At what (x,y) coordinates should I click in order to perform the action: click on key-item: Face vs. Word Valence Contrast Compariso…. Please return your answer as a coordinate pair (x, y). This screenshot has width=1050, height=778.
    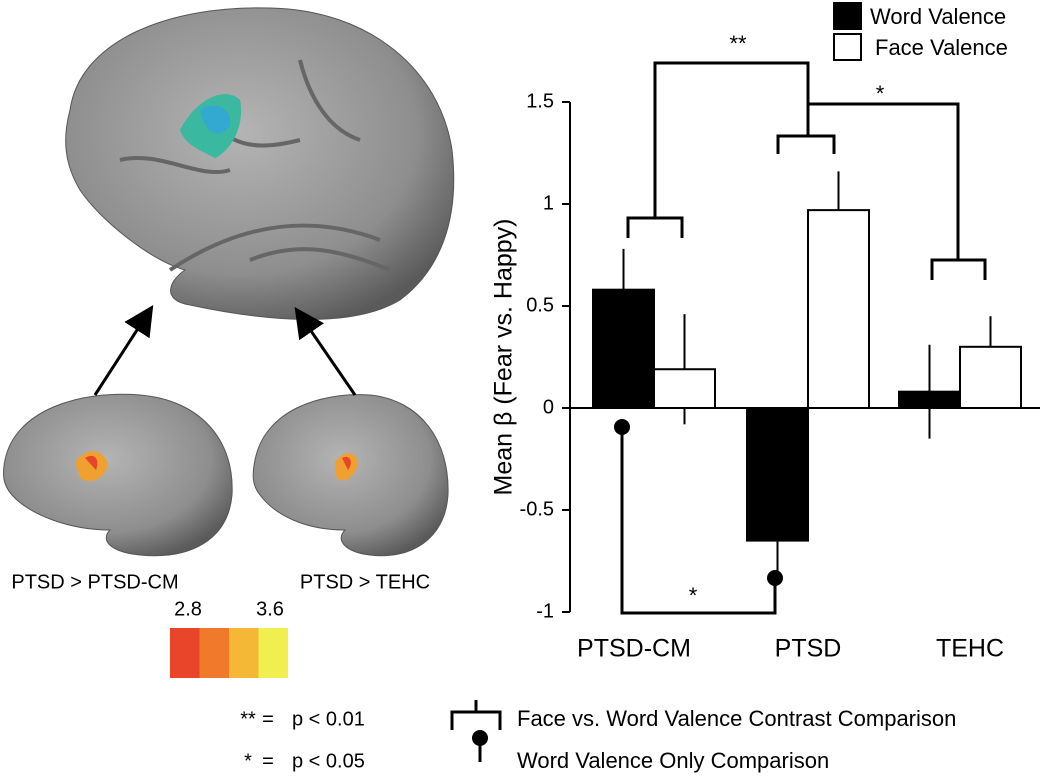
    Looking at the image, I should click on (736, 718).